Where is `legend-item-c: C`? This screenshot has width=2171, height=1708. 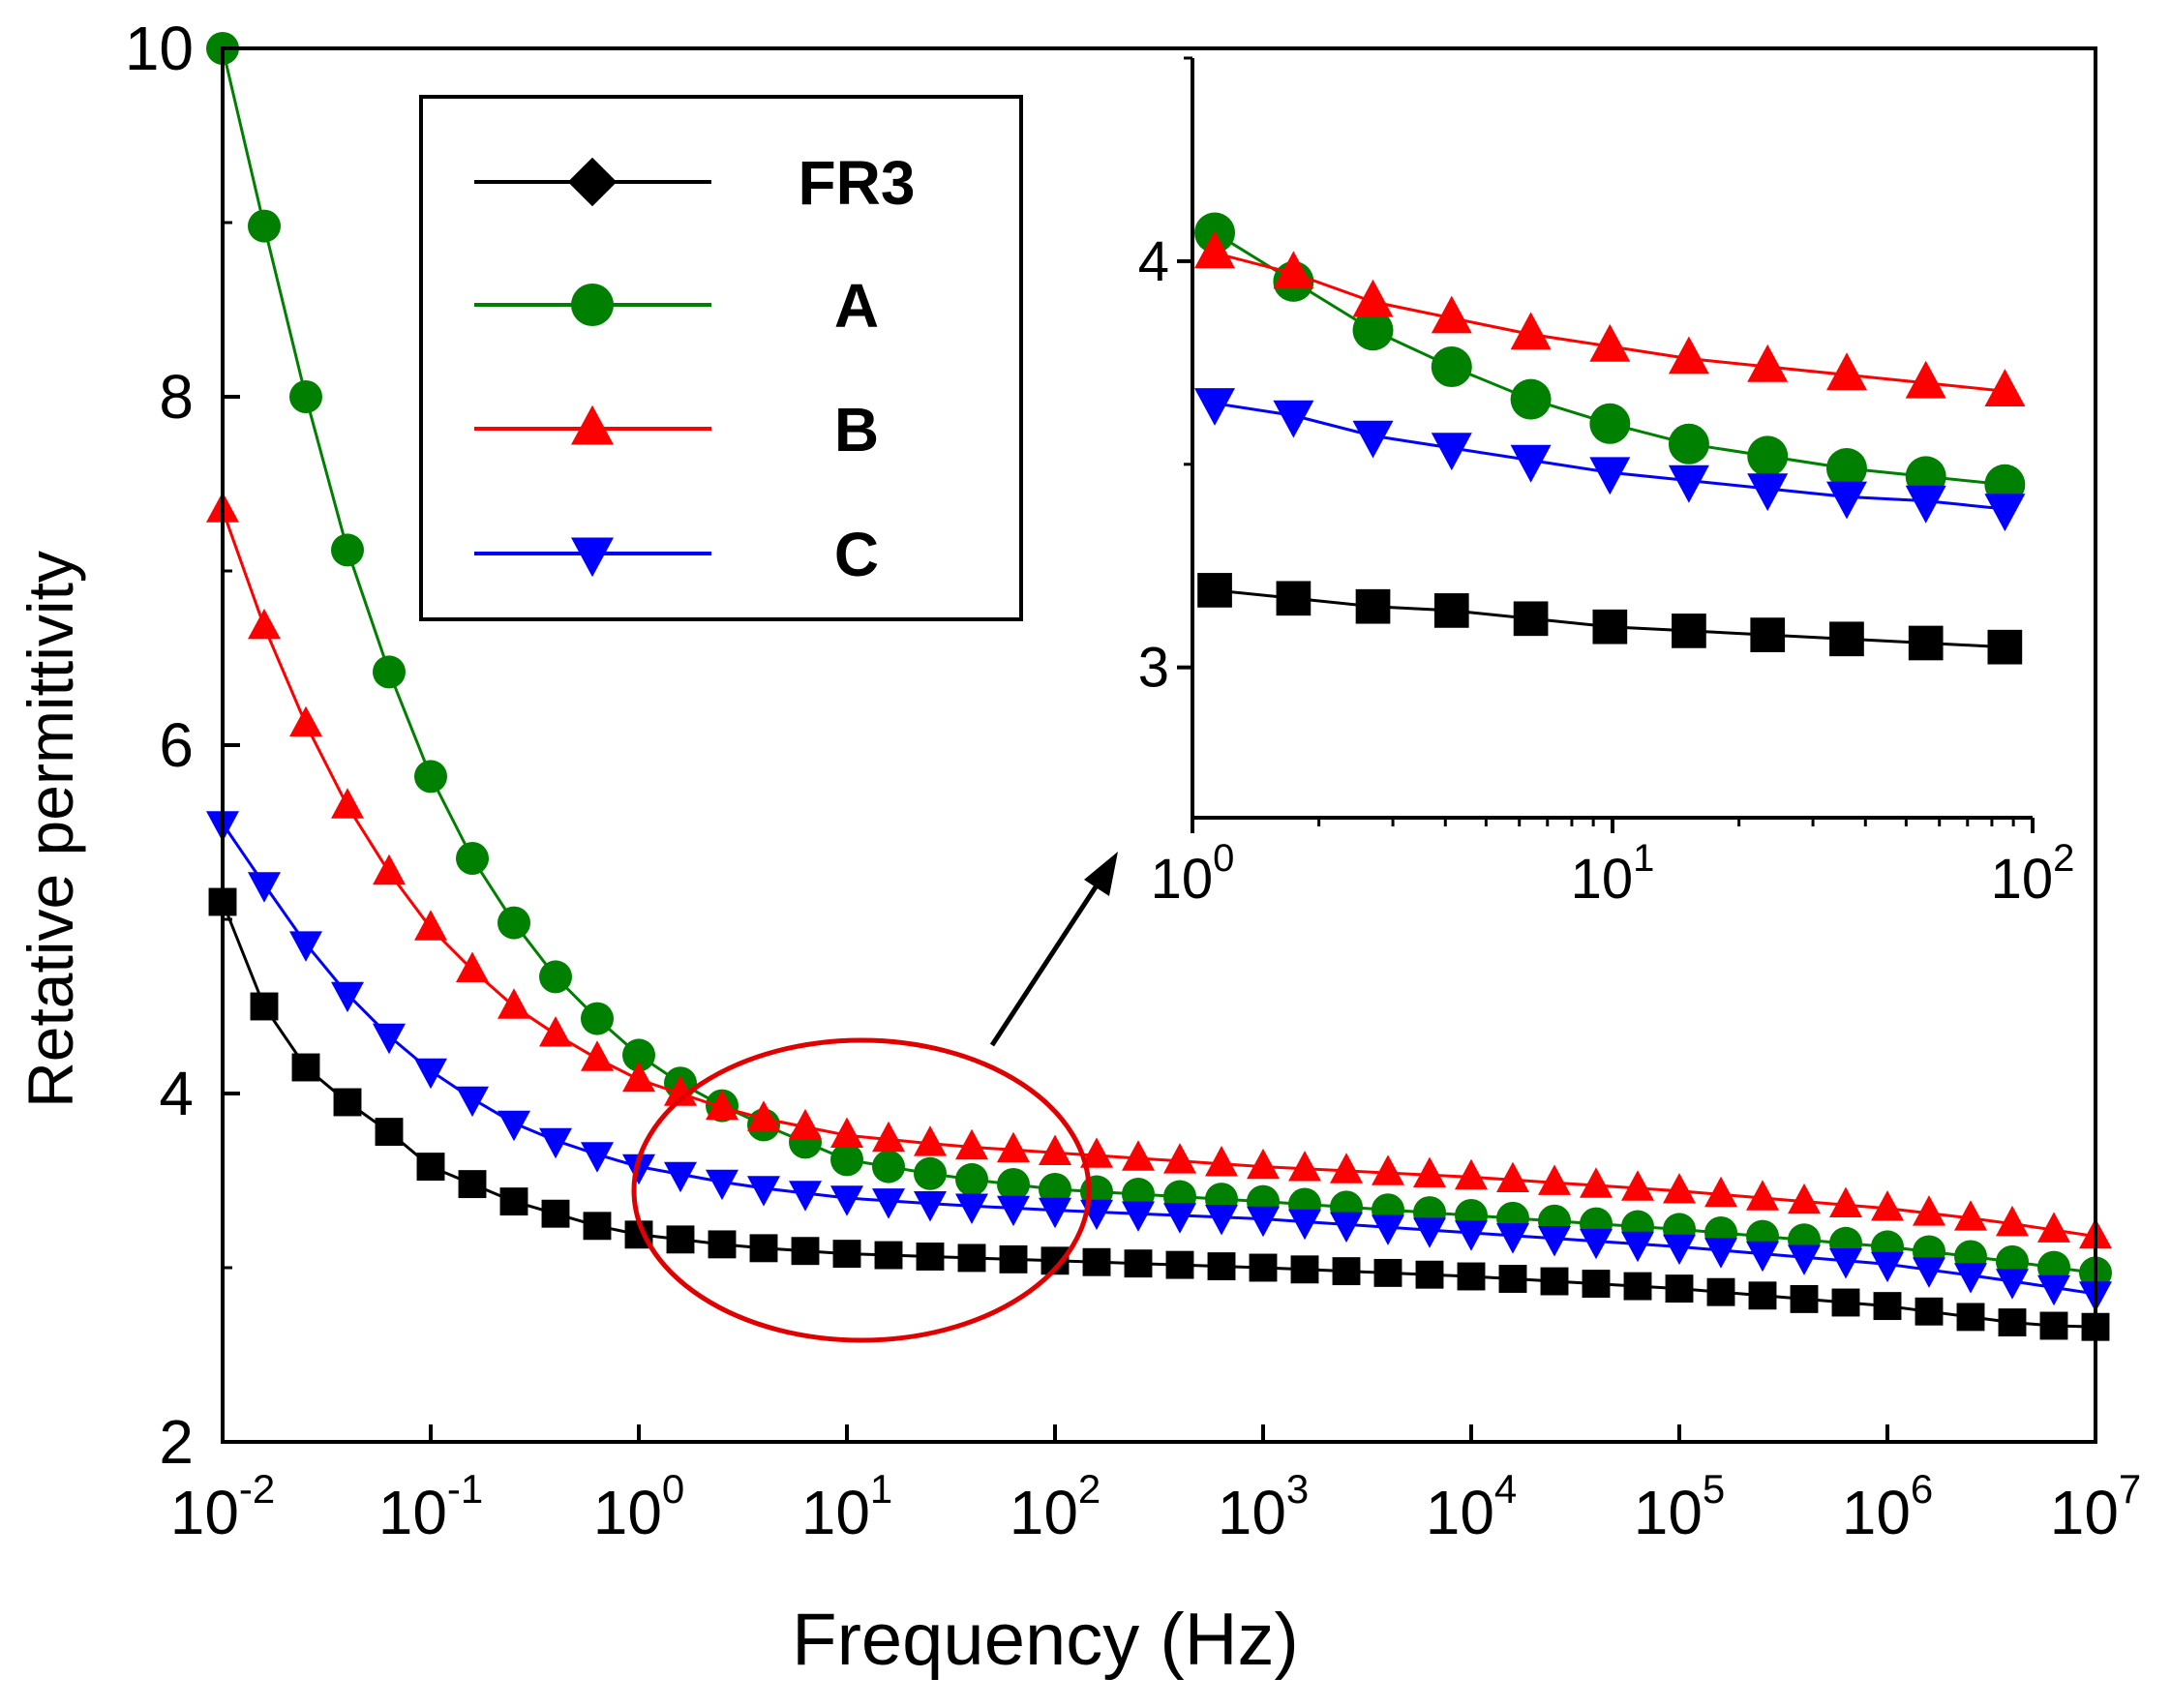 legend-item-c: C is located at coordinates (676, 554).